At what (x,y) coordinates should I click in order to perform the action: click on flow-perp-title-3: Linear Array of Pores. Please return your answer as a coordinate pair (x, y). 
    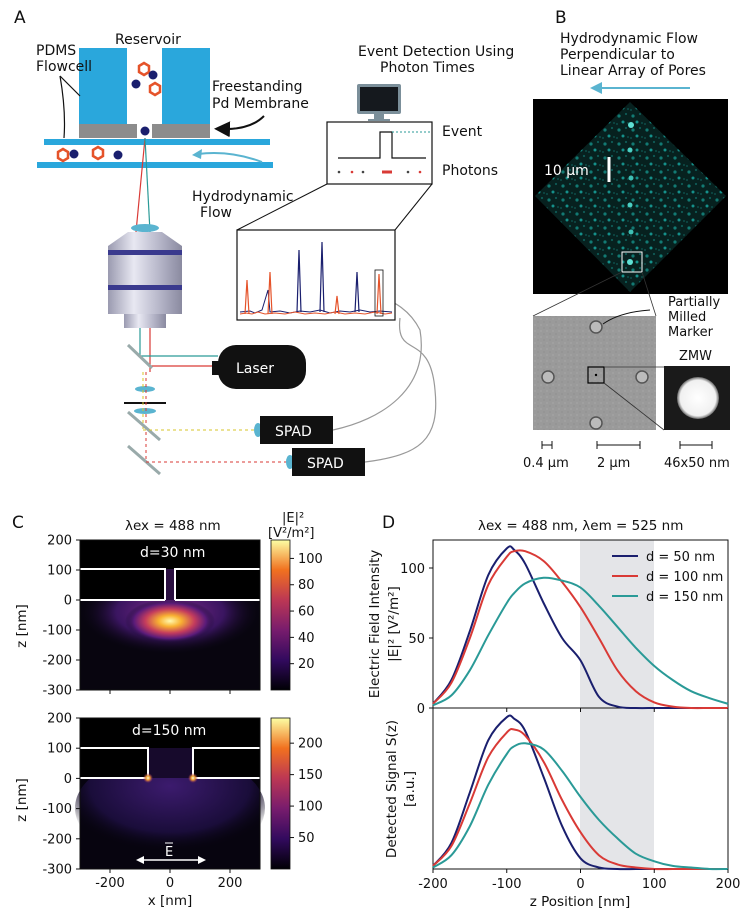
    Looking at the image, I should click on (633, 71).